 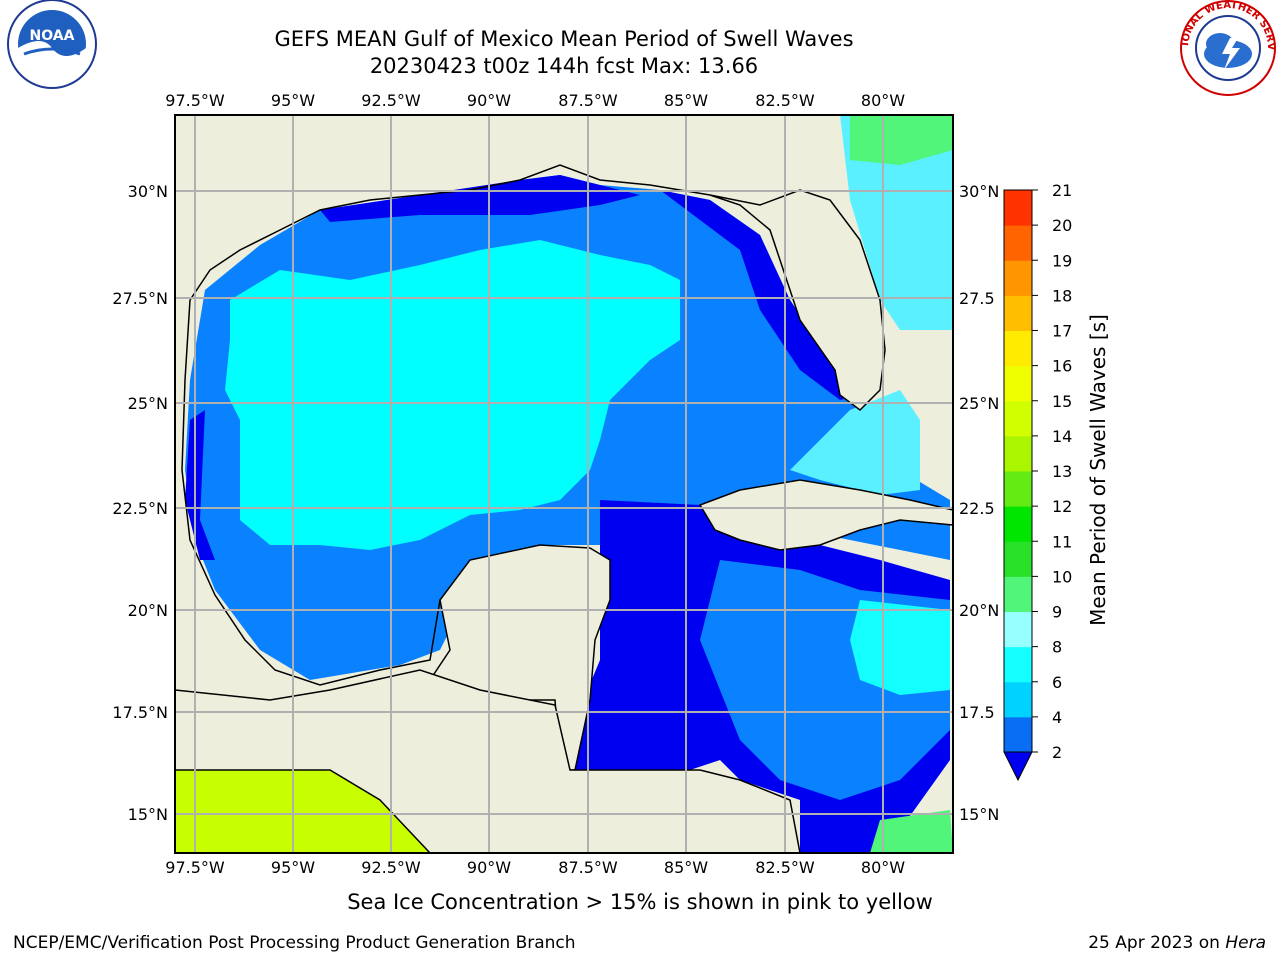 I want to click on colorbar-tick-label: 15, so click(x=1062, y=401).